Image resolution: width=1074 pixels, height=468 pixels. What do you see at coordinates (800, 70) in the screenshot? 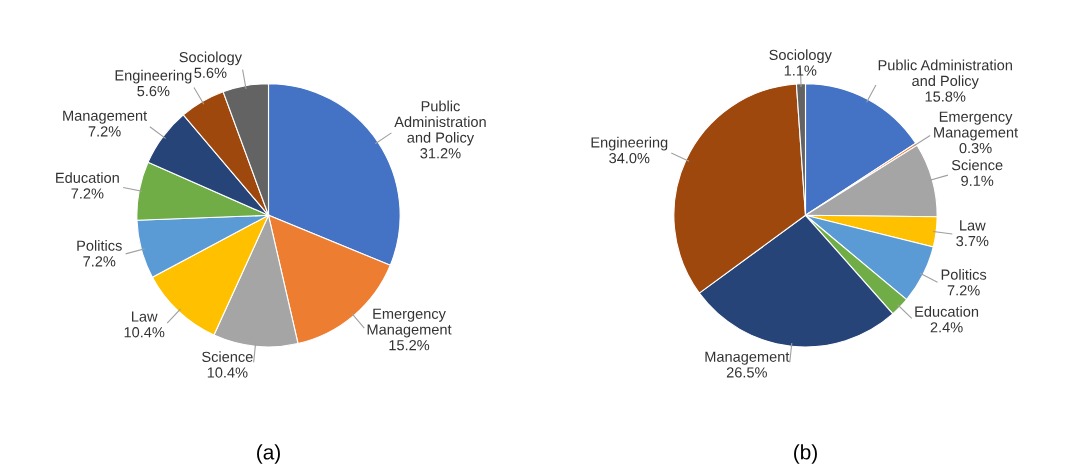
I see `data-label: 1.1%` at bounding box center [800, 70].